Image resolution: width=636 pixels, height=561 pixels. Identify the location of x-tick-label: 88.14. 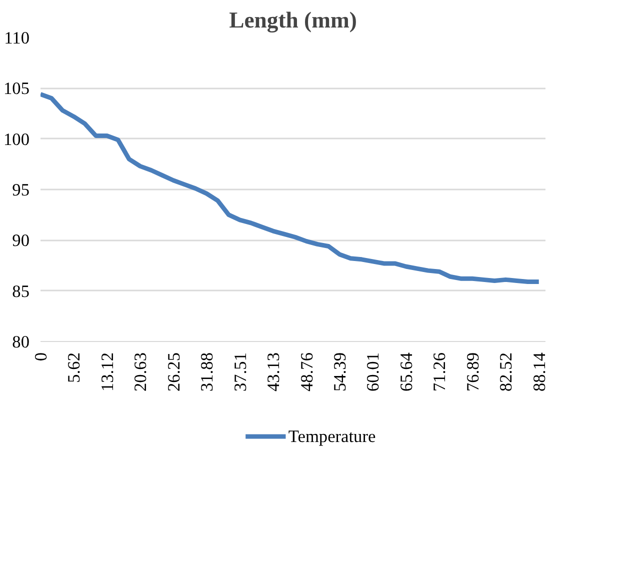
(539, 372).